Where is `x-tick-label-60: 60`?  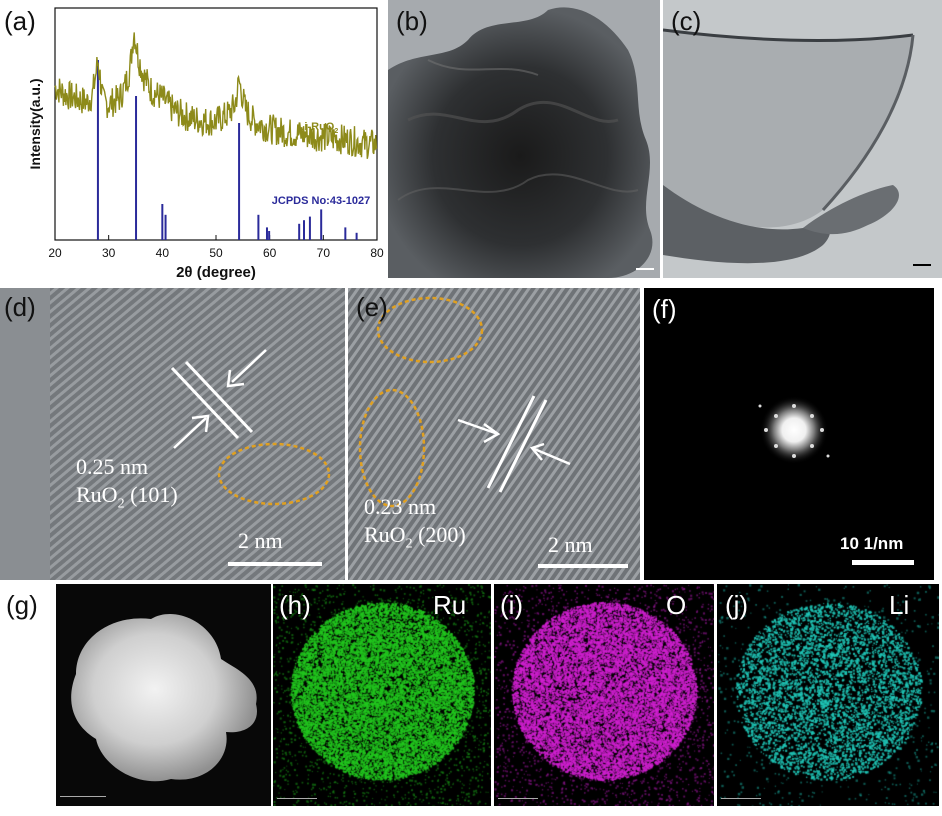
x-tick-label-60: 60 is located at coordinates (270, 253).